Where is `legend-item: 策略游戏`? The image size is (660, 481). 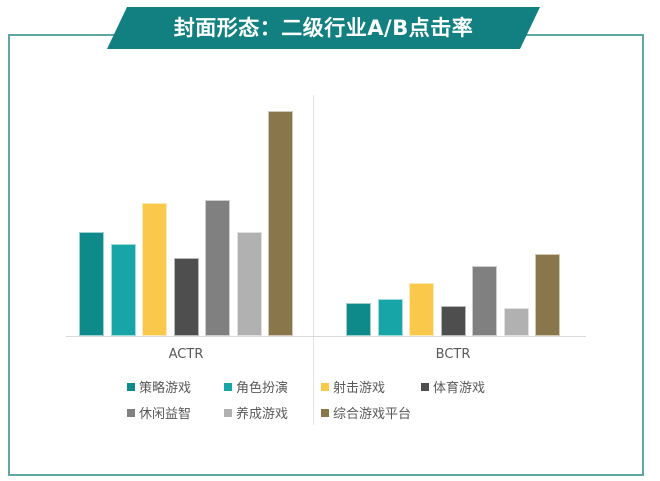
legend-item: 策略游戏 is located at coordinates (159, 386).